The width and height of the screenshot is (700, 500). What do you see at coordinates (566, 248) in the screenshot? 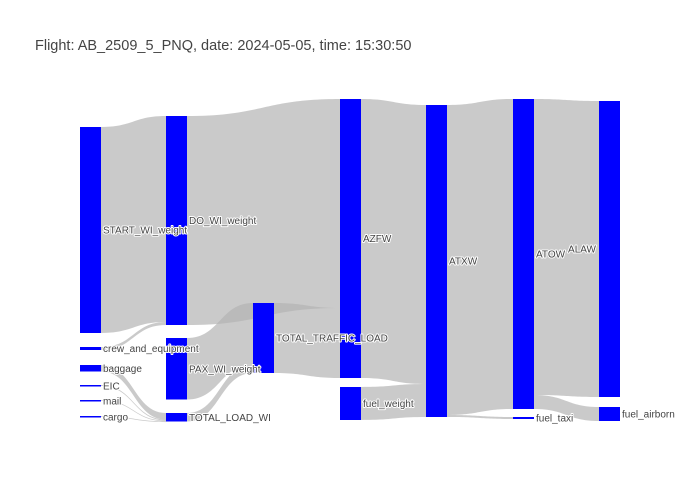
I see `link-ATOW-to-ALAW` at bounding box center [566, 248].